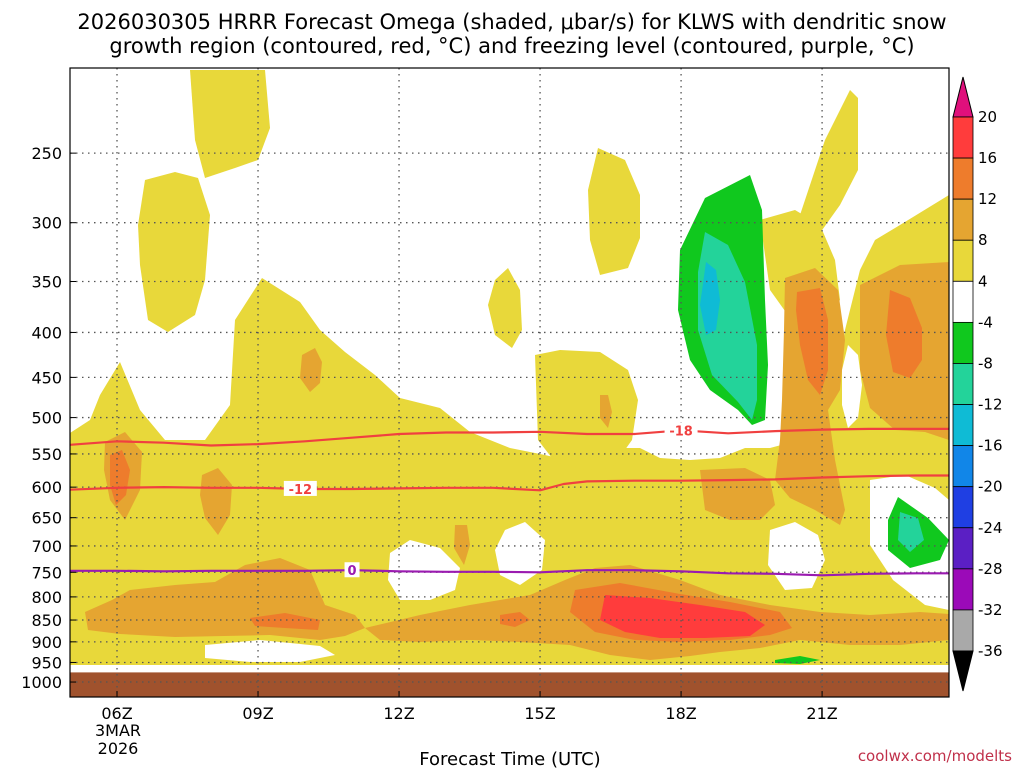 This screenshot has height=768, width=1024. I want to click on x-tick-label: 09Z, so click(257, 713).